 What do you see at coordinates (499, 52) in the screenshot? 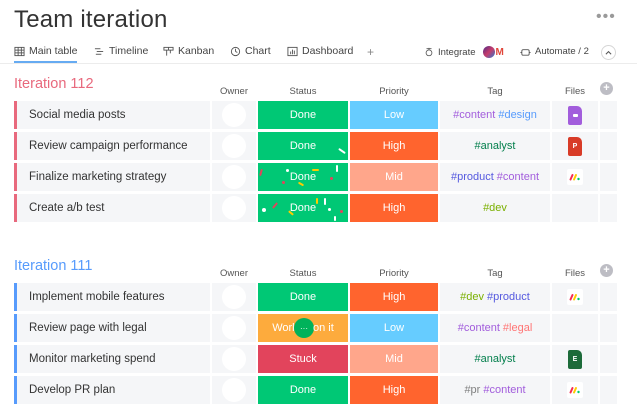
I see `gmail-icon: M` at bounding box center [499, 52].